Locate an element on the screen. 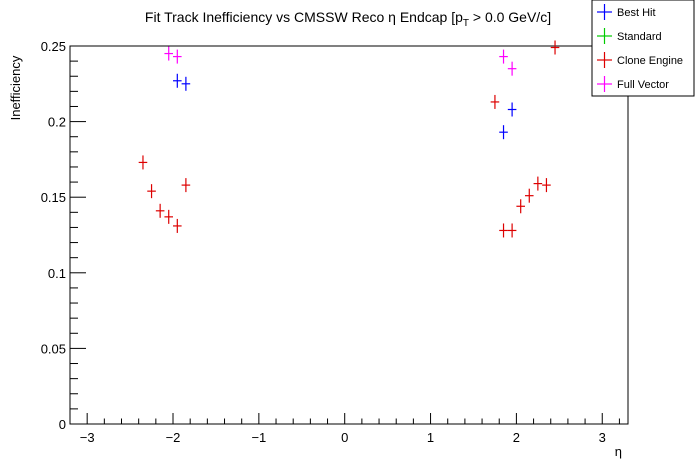 This screenshot has width=696, height=472. legend-label: Best Hit is located at coordinates (636, 13).